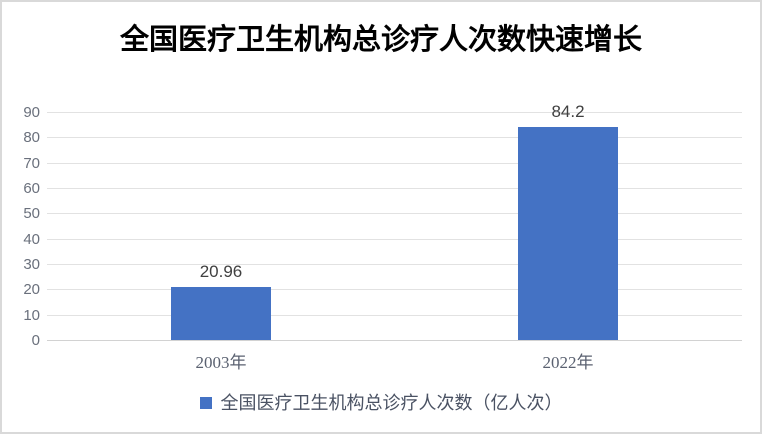  Describe the element at coordinates (31, 239) in the screenshot. I see `y-tick-label: 40` at that location.